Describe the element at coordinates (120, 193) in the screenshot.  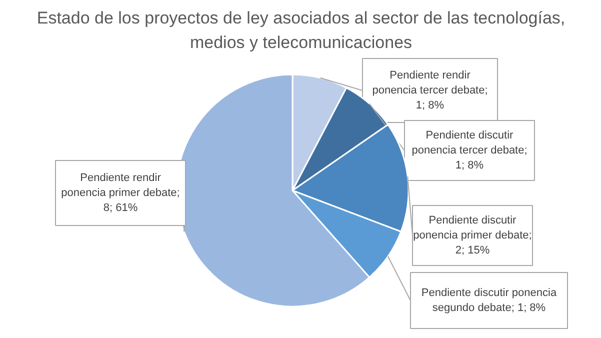
I see `slice-label: Pendiente rendir ponencia primer debate; 8; 61%` at that location.